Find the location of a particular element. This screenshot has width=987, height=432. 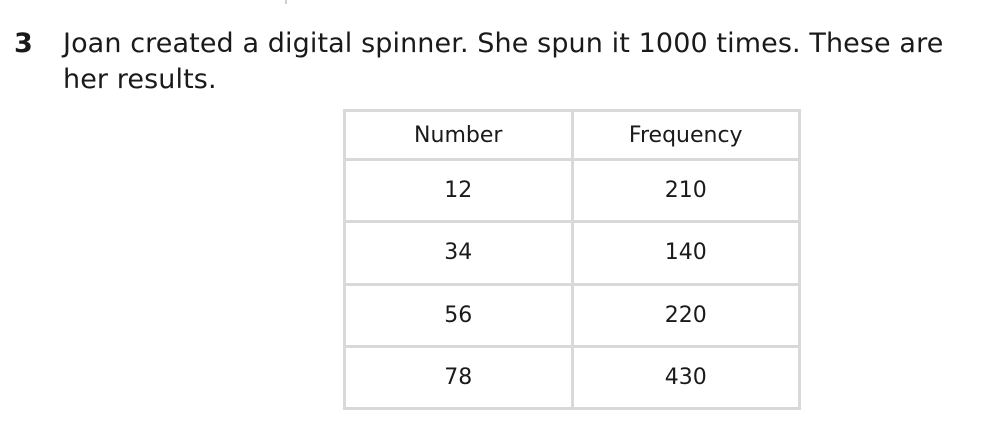

cell-frequency: 140 is located at coordinates (685, 253).